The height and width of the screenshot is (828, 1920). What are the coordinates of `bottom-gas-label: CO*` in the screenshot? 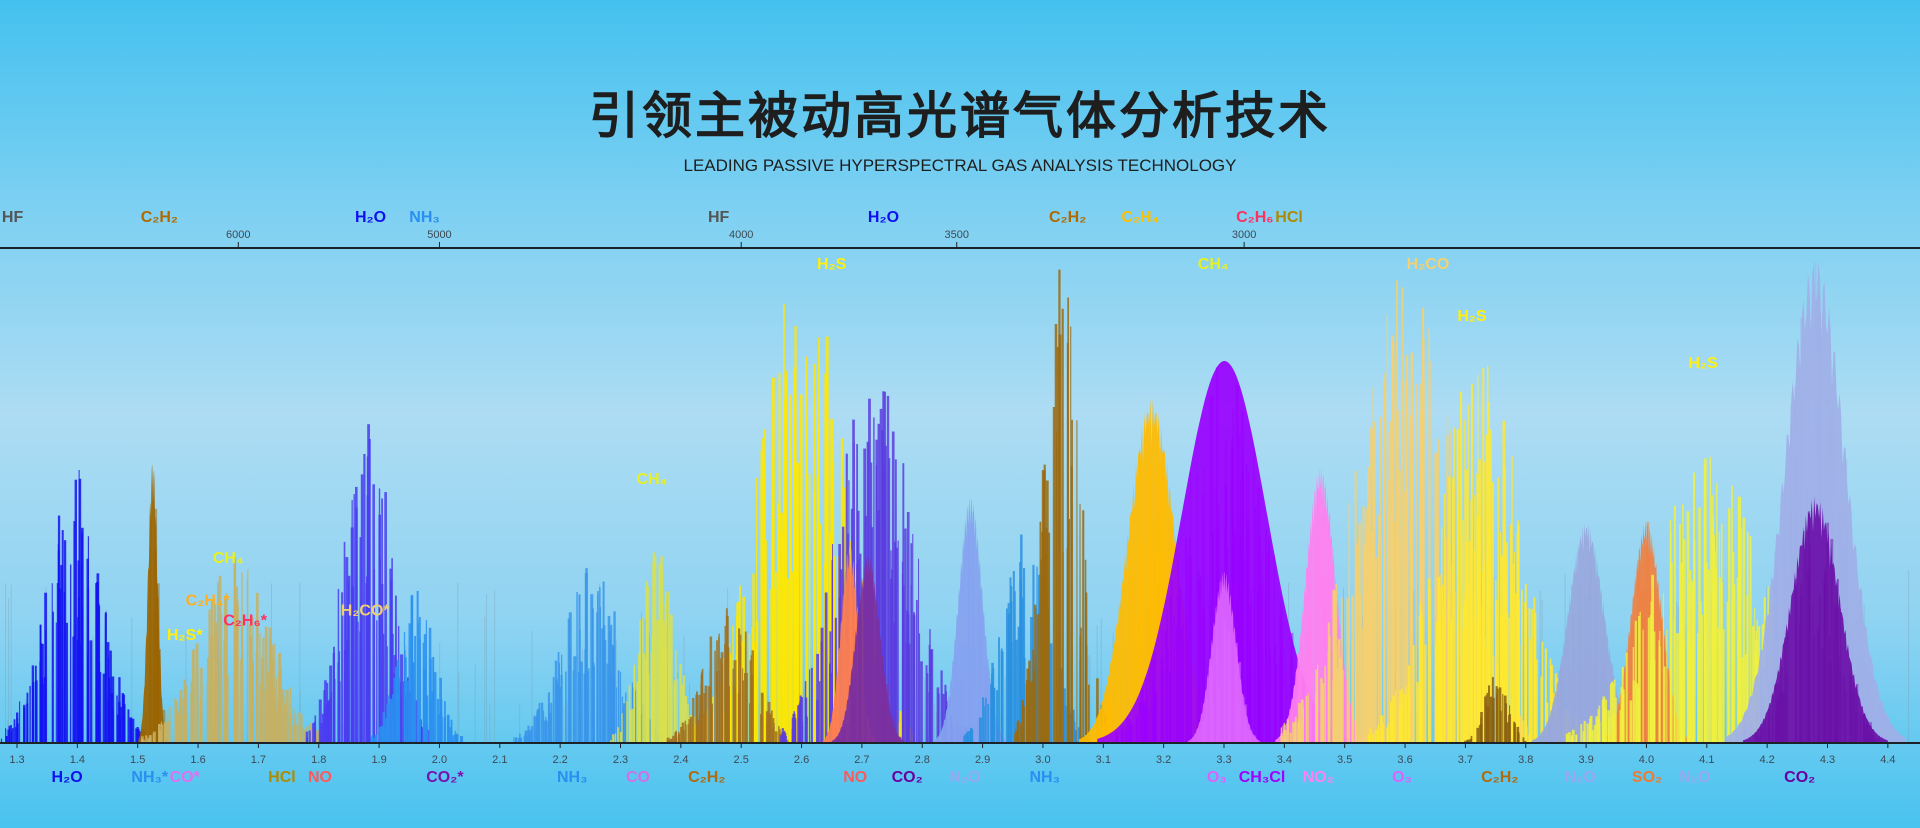 It's located at (185, 777).